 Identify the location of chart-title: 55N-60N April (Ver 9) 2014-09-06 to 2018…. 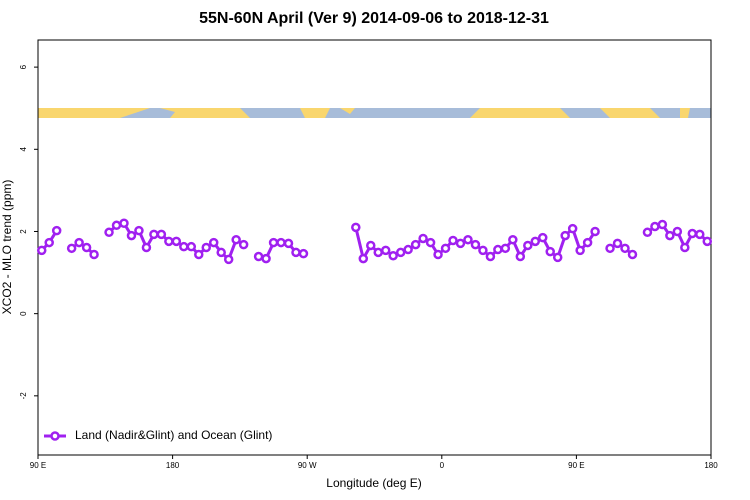
(374, 18).